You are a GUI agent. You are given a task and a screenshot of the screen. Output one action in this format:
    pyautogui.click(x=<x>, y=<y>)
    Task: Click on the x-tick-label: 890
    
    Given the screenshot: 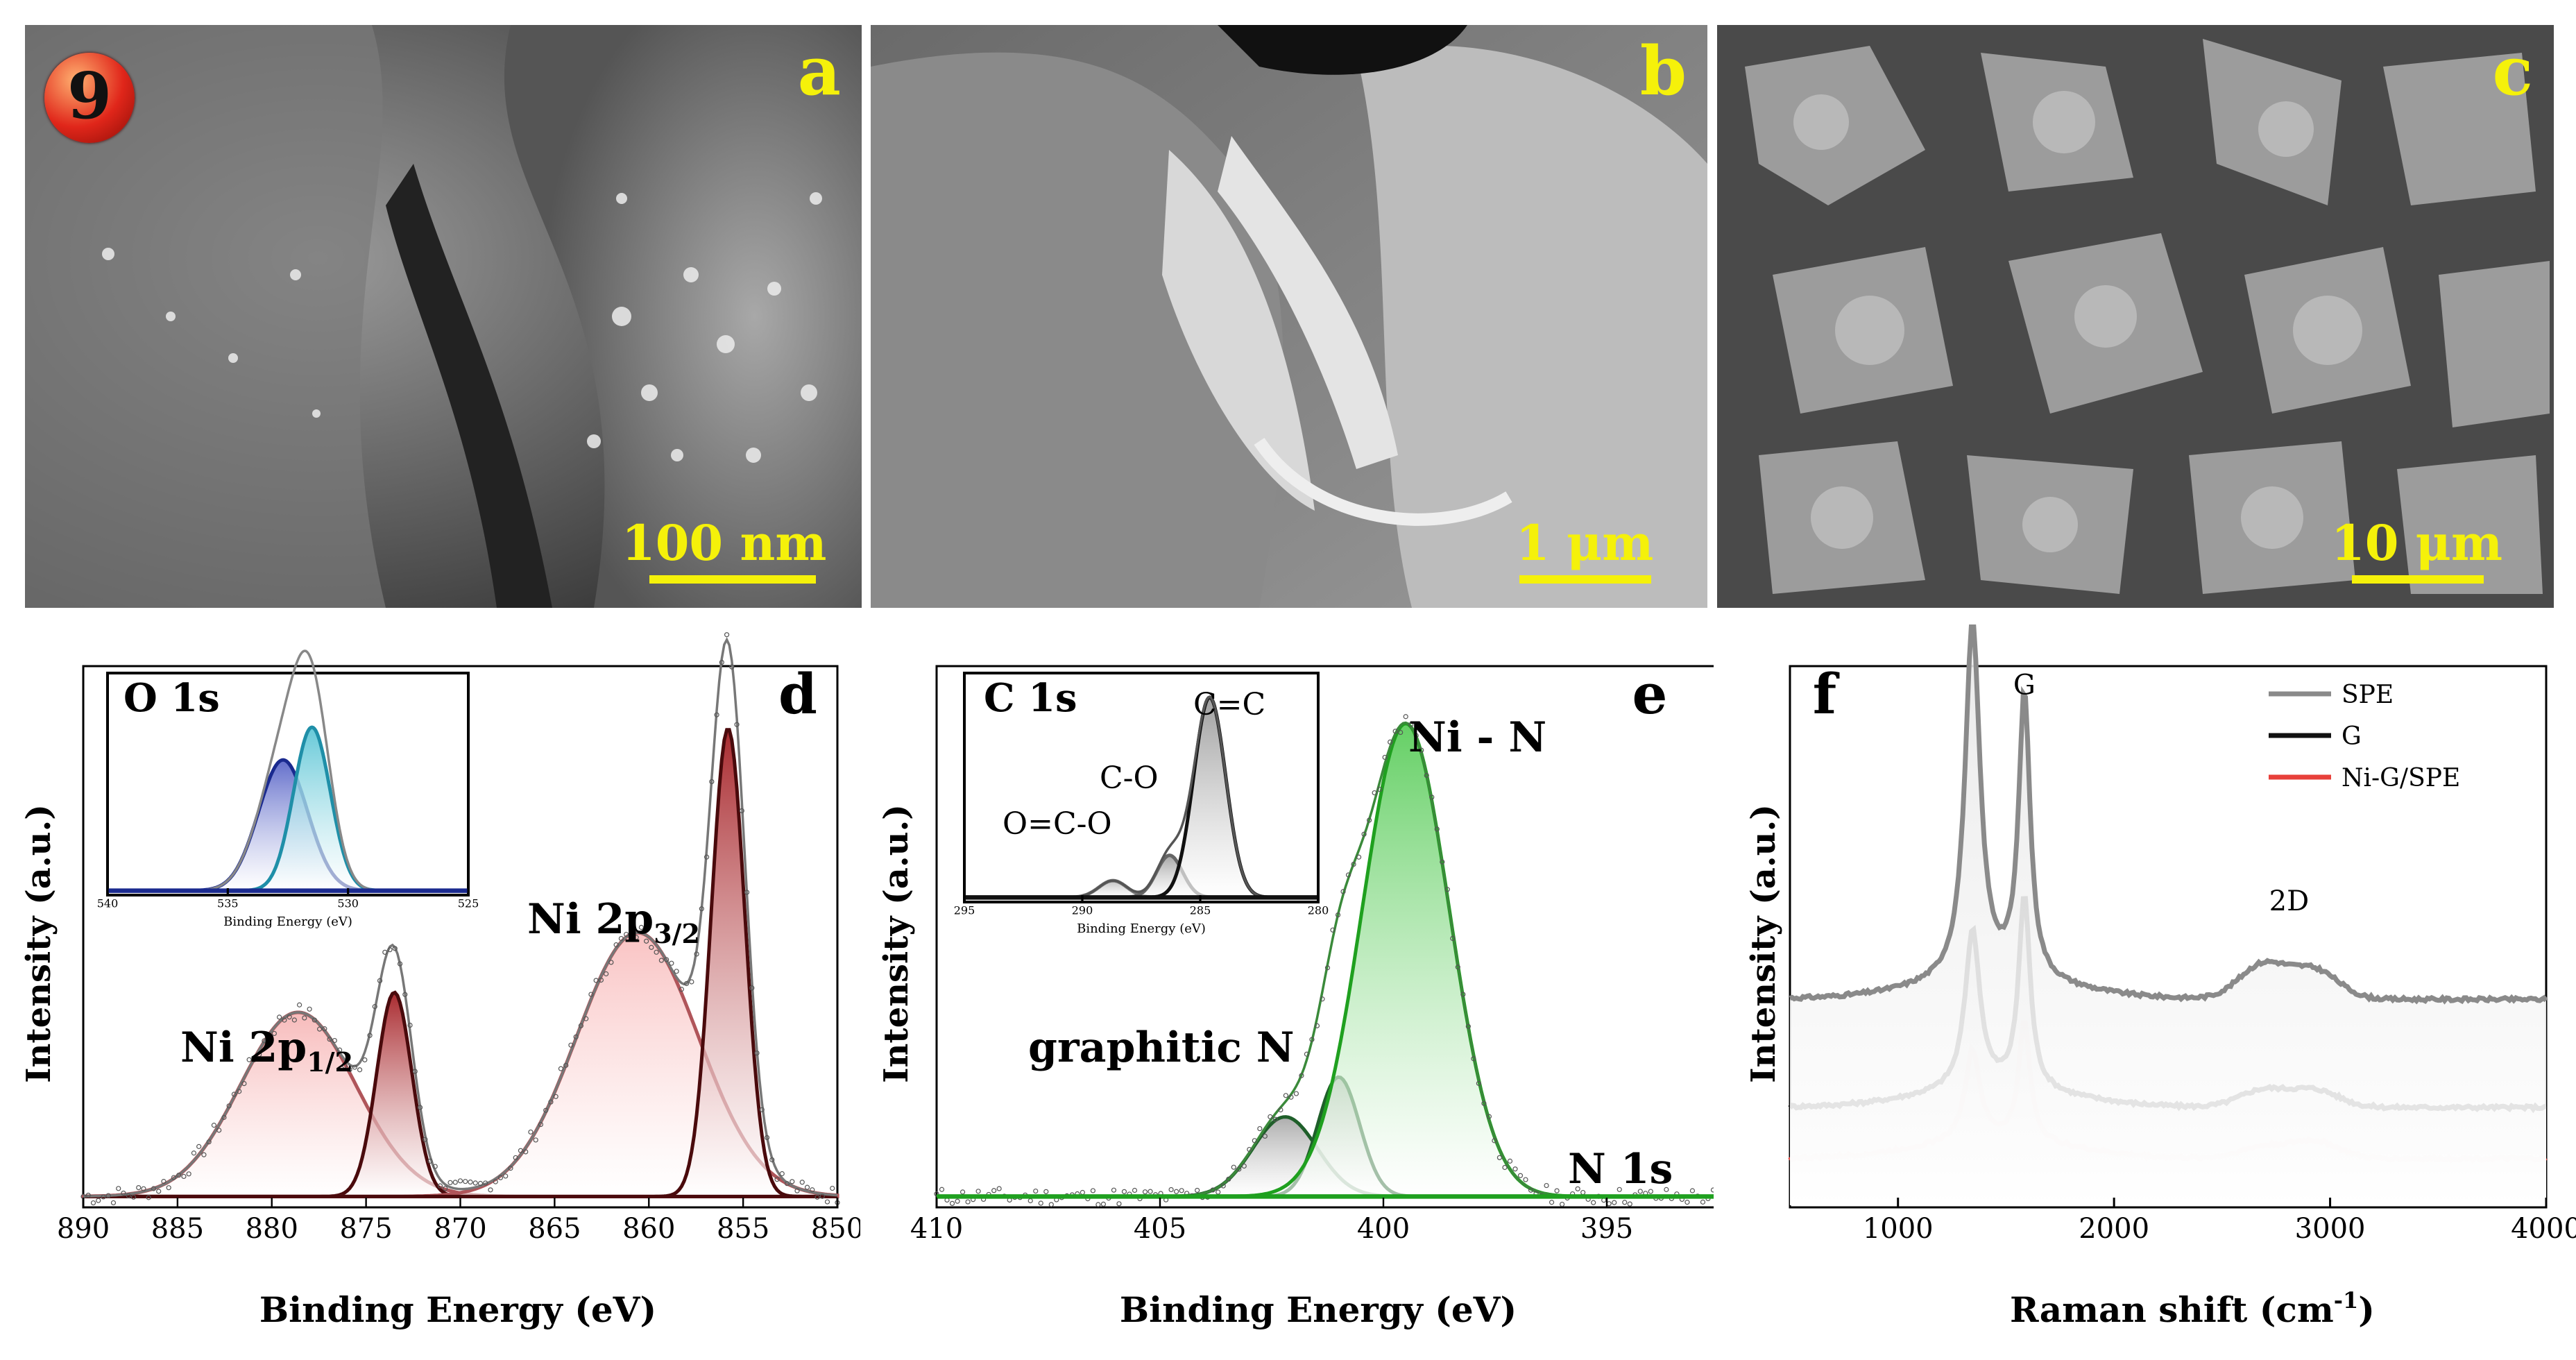 What is the action you would take?
    pyautogui.click(x=83, y=1229)
    